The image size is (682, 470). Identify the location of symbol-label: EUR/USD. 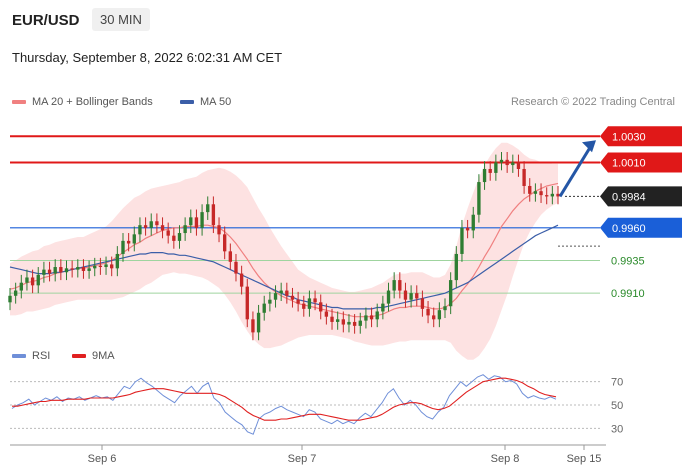
(46, 20).